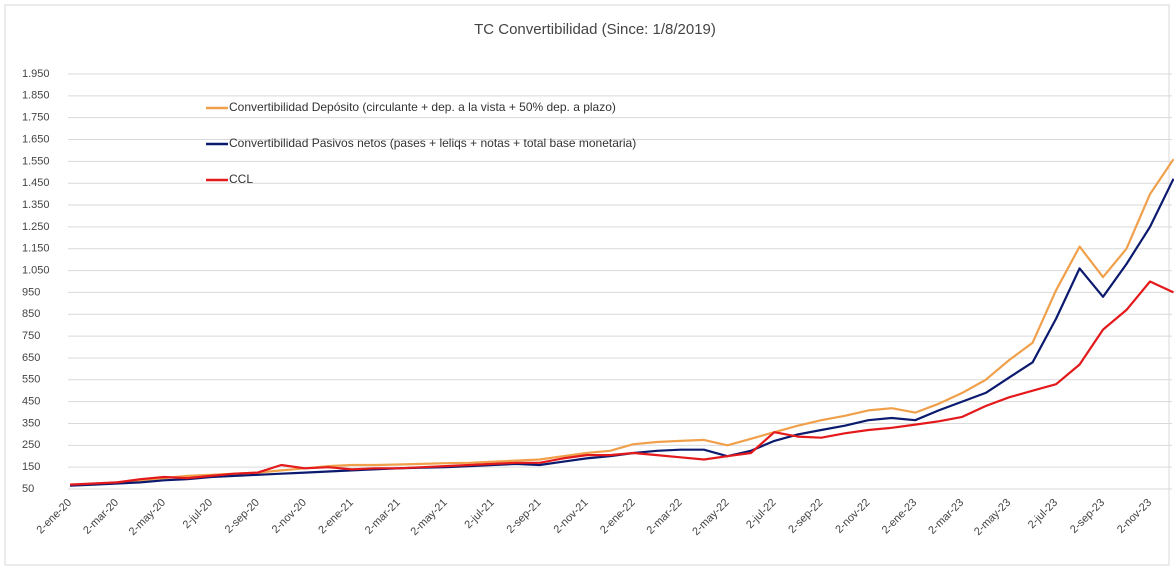 The image size is (1174, 570). What do you see at coordinates (36, 249) in the screenshot?
I see `y-tick-label: 1.150` at bounding box center [36, 249].